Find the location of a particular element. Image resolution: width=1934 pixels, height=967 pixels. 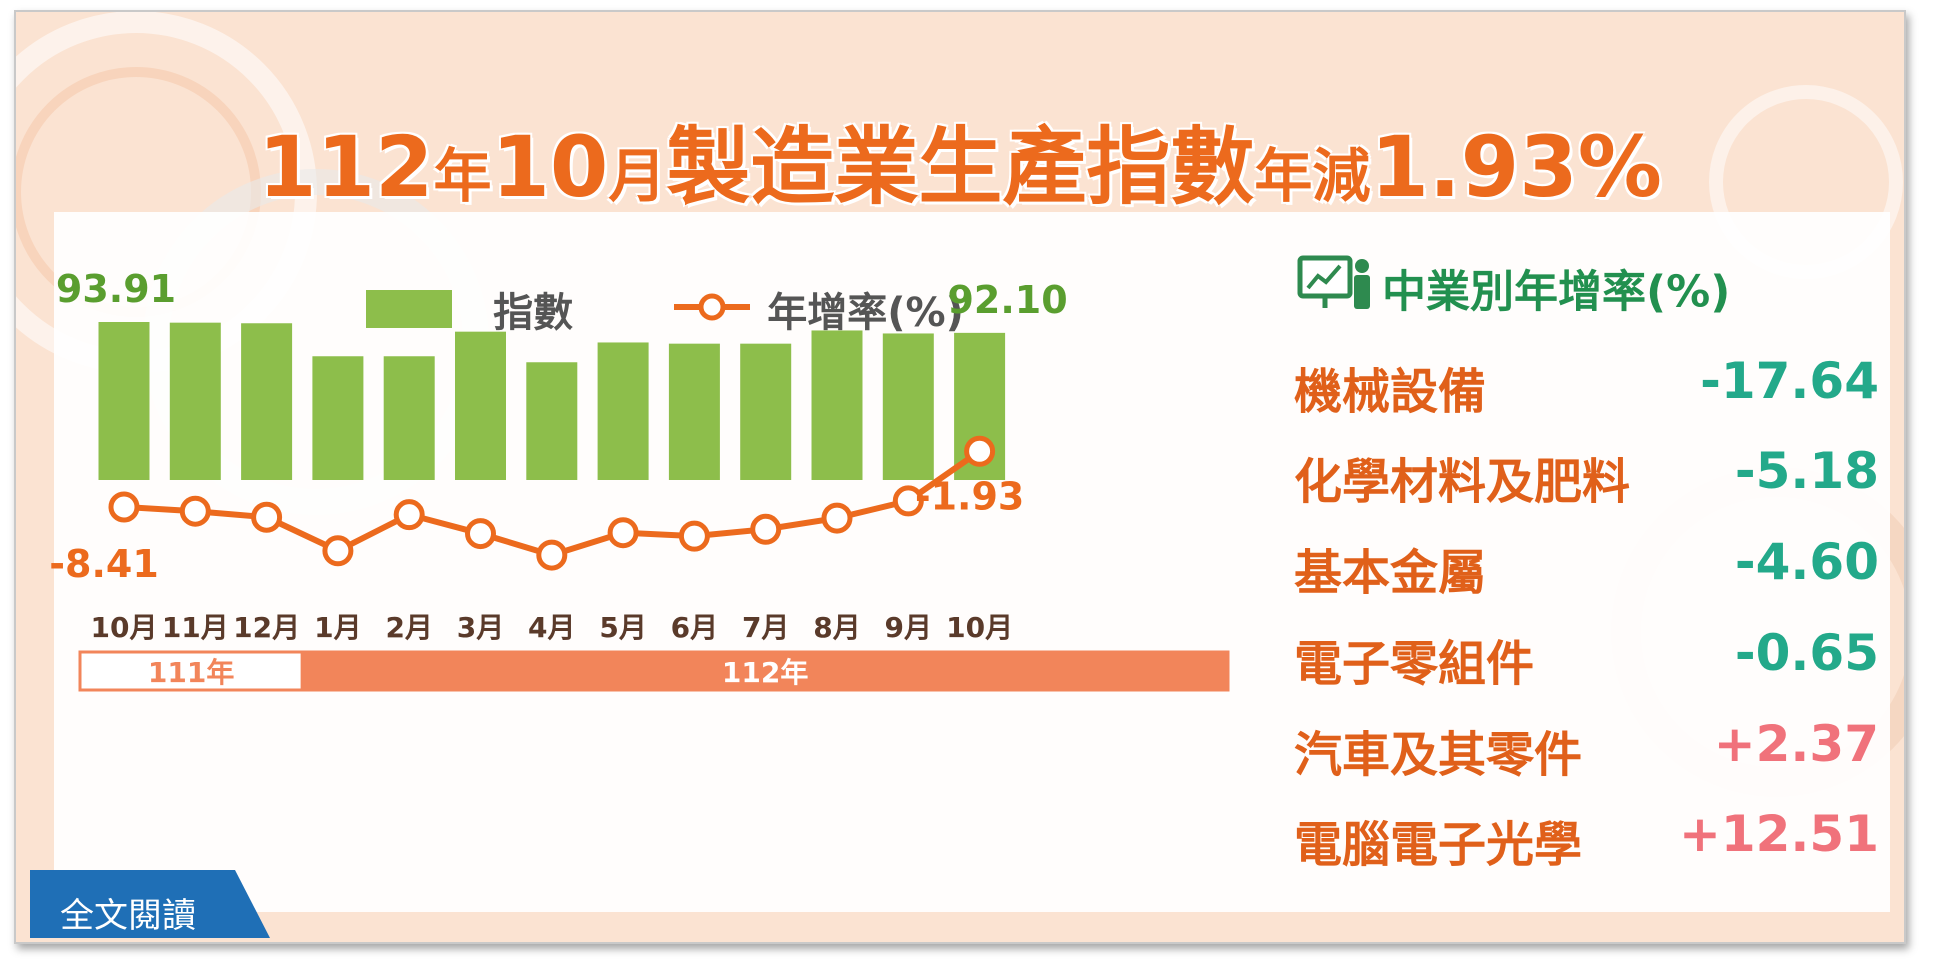

industry-growth-value: +12.51 is located at coordinates (1778, 834).